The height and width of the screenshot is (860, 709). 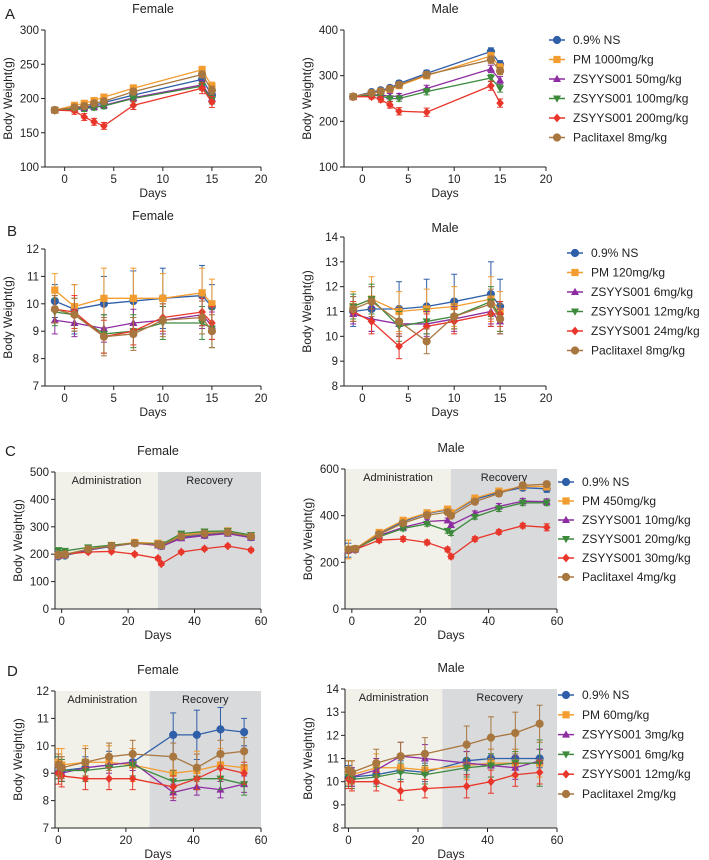 I want to click on y-tick-label: 13, so click(x=331, y=263).